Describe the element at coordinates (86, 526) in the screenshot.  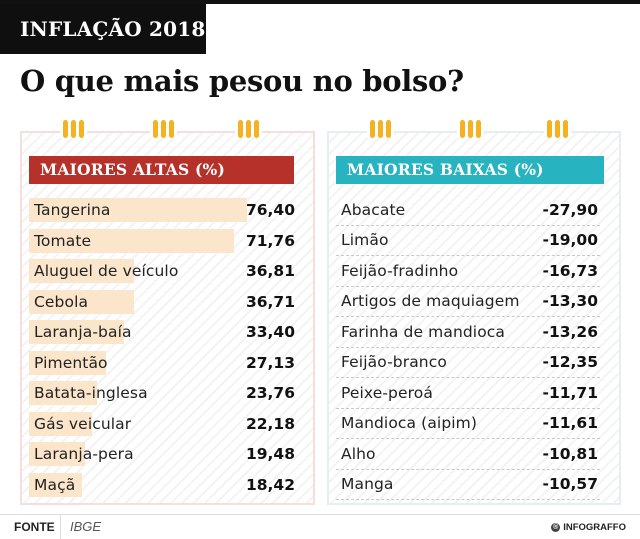
I see `source-value: IBGE` at that location.